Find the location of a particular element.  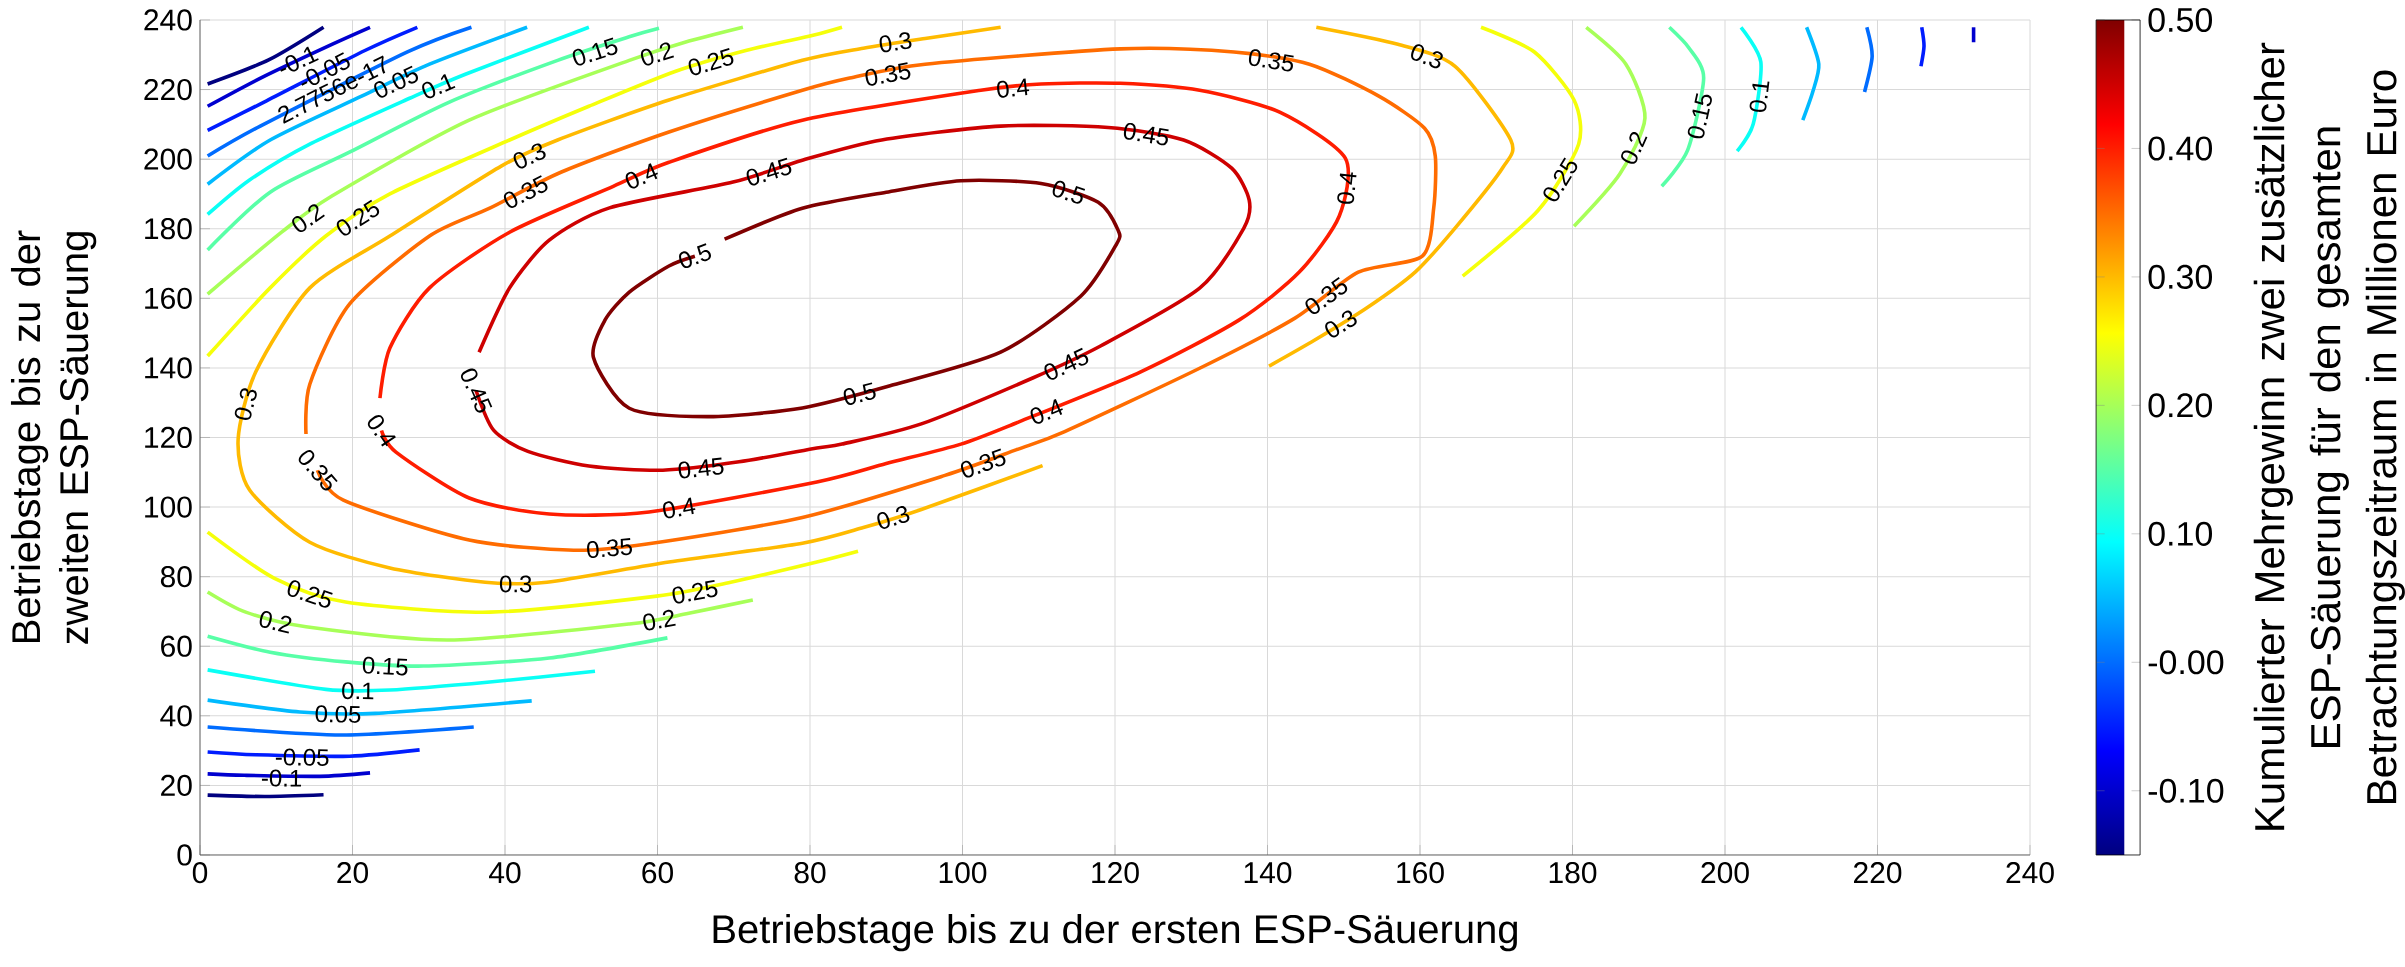

y-tick-label: 40 is located at coordinates (176, 716).